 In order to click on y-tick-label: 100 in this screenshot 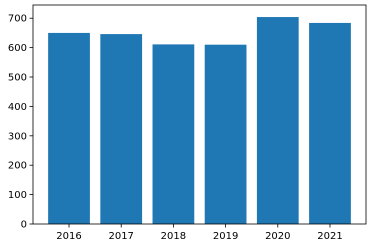, I will do `click(17, 195)`.